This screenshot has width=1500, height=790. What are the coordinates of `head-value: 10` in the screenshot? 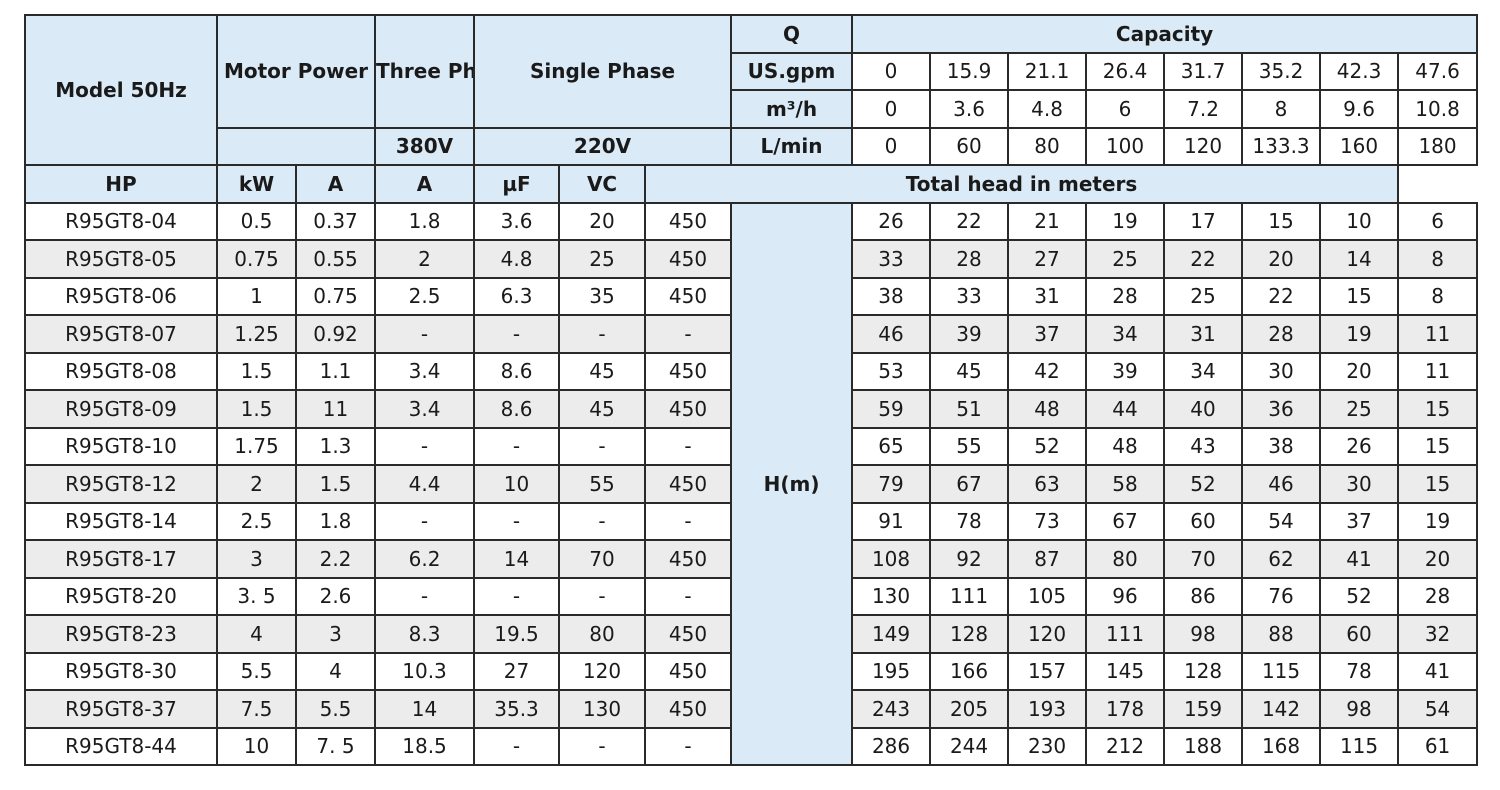 It's located at (1359, 221).